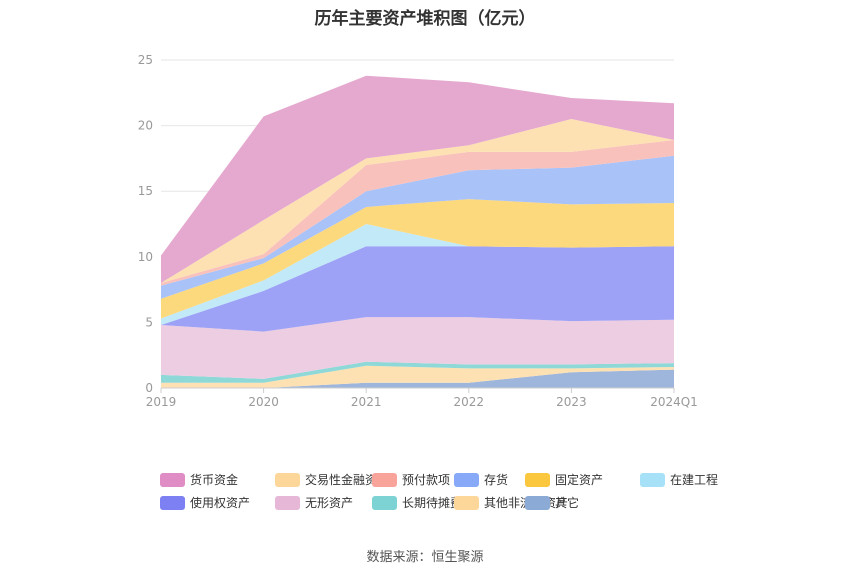 The width and height of the screenshot is (850, 575). Describe the element at coordinates (347, 480) in the screenshot. I see `legend-label: 交易性金融资产` at that location.